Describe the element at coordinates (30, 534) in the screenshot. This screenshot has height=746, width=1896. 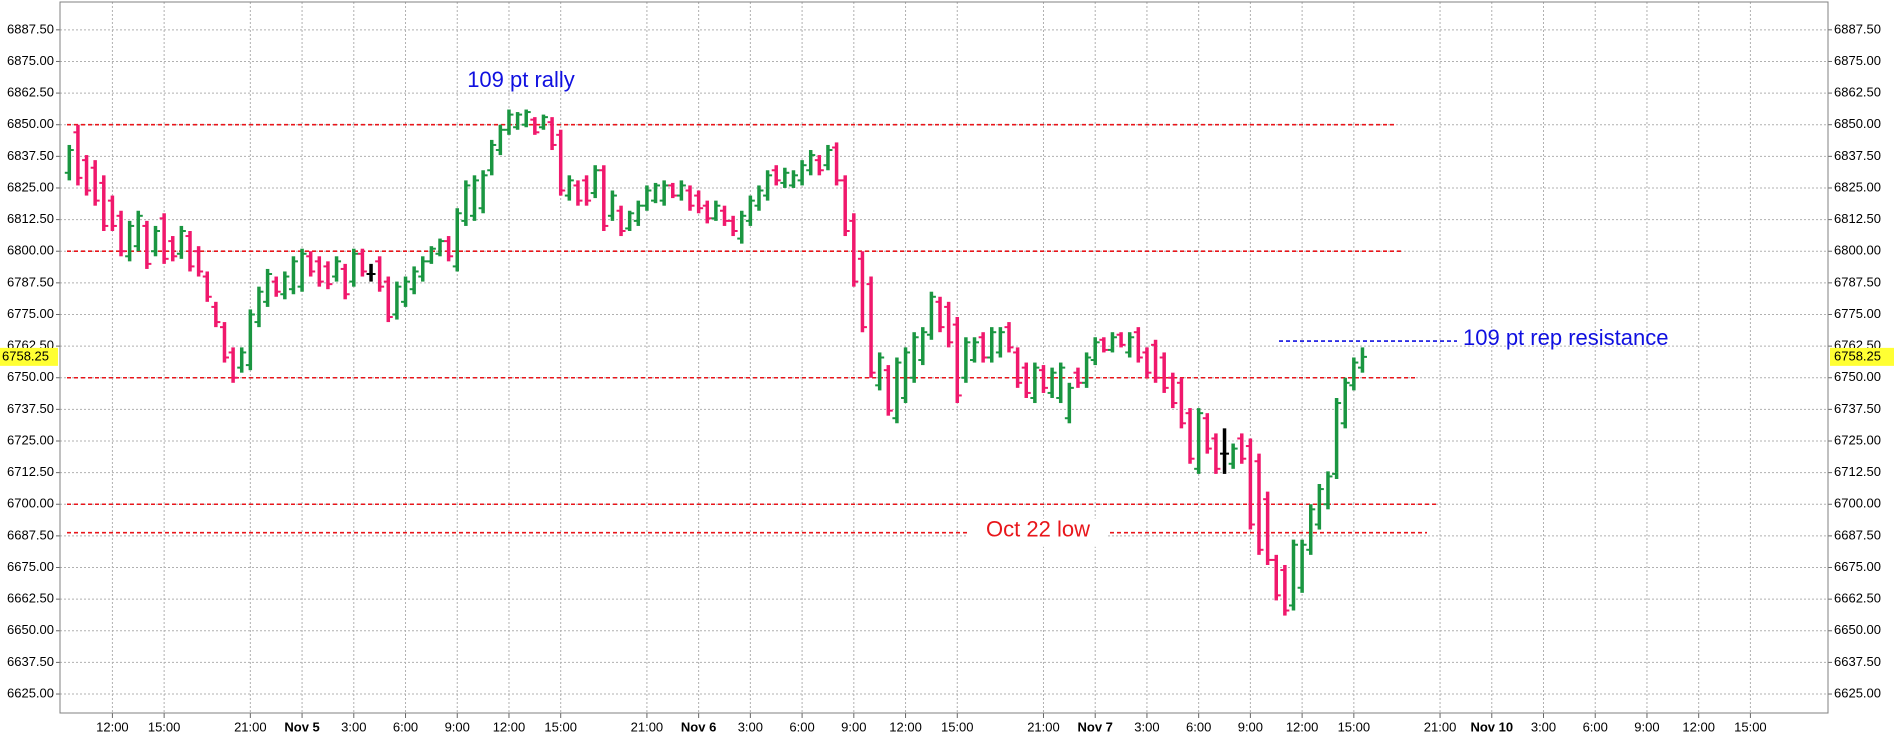
I see `y-tick-label: 6687.50` at that location.